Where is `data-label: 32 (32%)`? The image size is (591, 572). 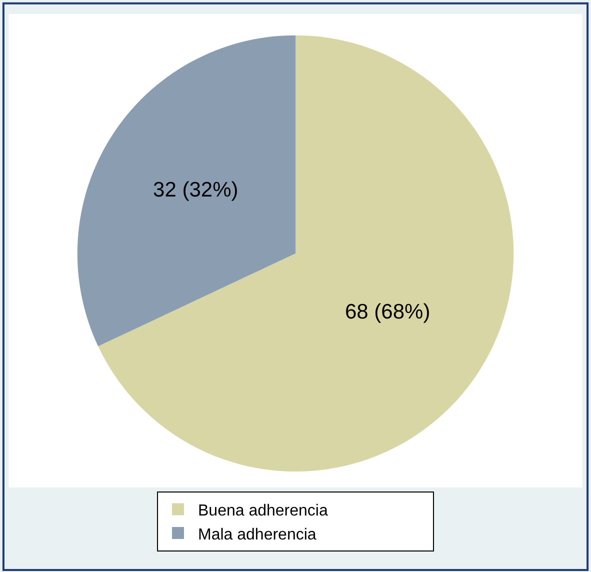
data-label: 32 (32%) is located at coordinates (195, 190).